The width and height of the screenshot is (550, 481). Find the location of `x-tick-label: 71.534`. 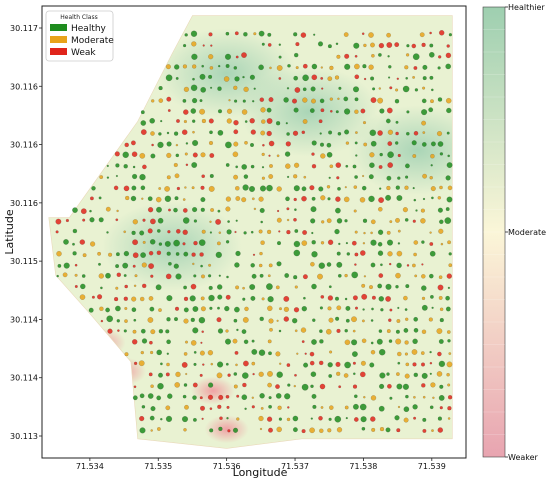

x-tick-label: 71.534 is located at coordinates (90, 466).